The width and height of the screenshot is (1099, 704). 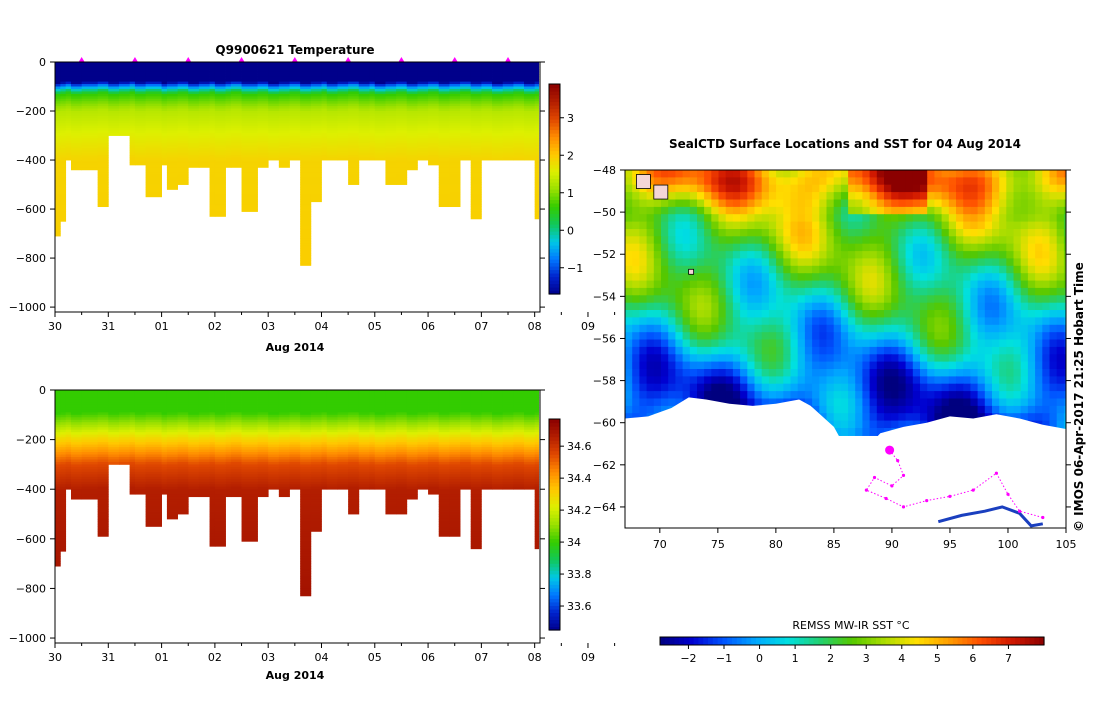 What do you see at coordinates (55, 326) in the screenshot?
I see `day-tick-label: 30` at bounding box center [55, 326].